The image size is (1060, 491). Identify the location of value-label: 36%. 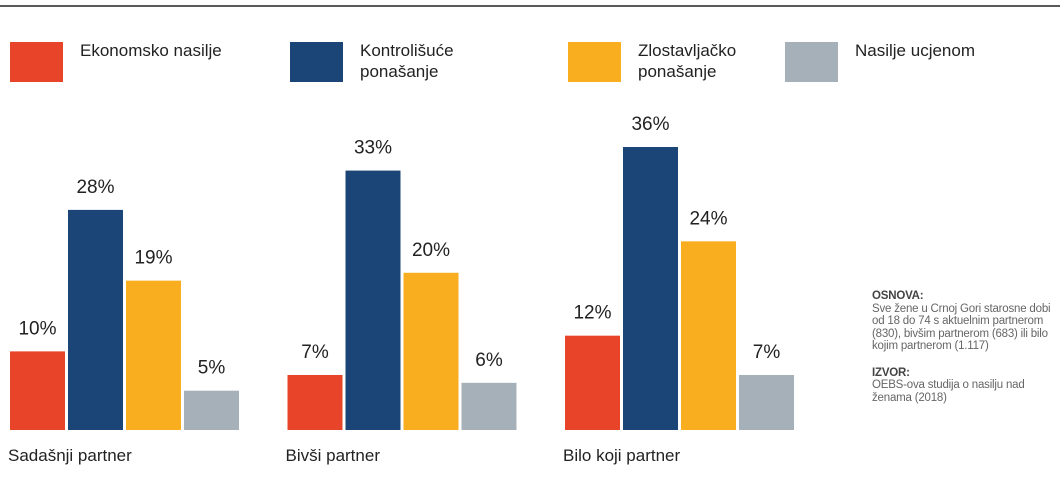
(650, 124).